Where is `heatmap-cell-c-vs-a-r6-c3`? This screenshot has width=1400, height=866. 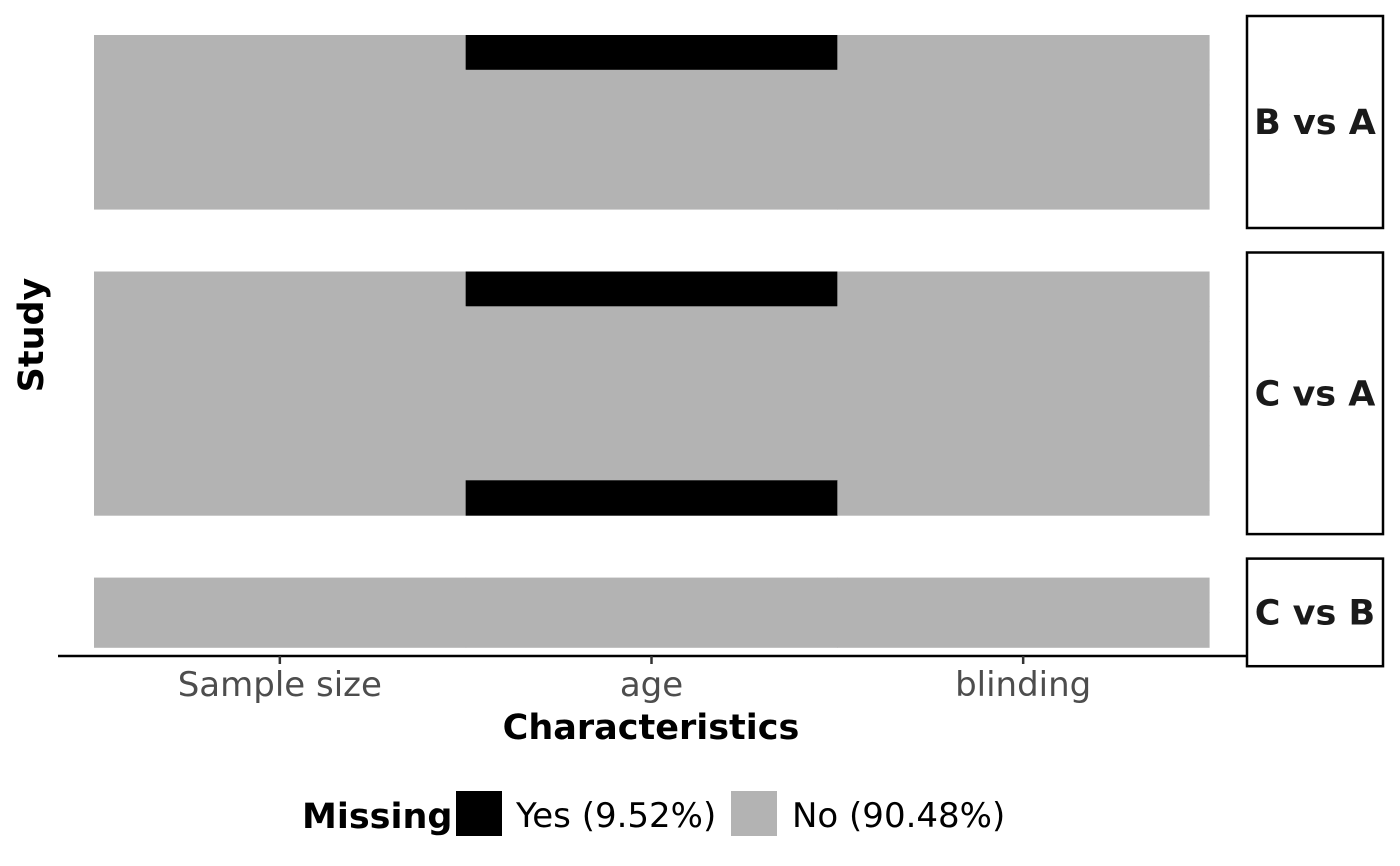
heatmap-cell-c-vs-a-r6-c3 is located at coordinates (1023, 463).